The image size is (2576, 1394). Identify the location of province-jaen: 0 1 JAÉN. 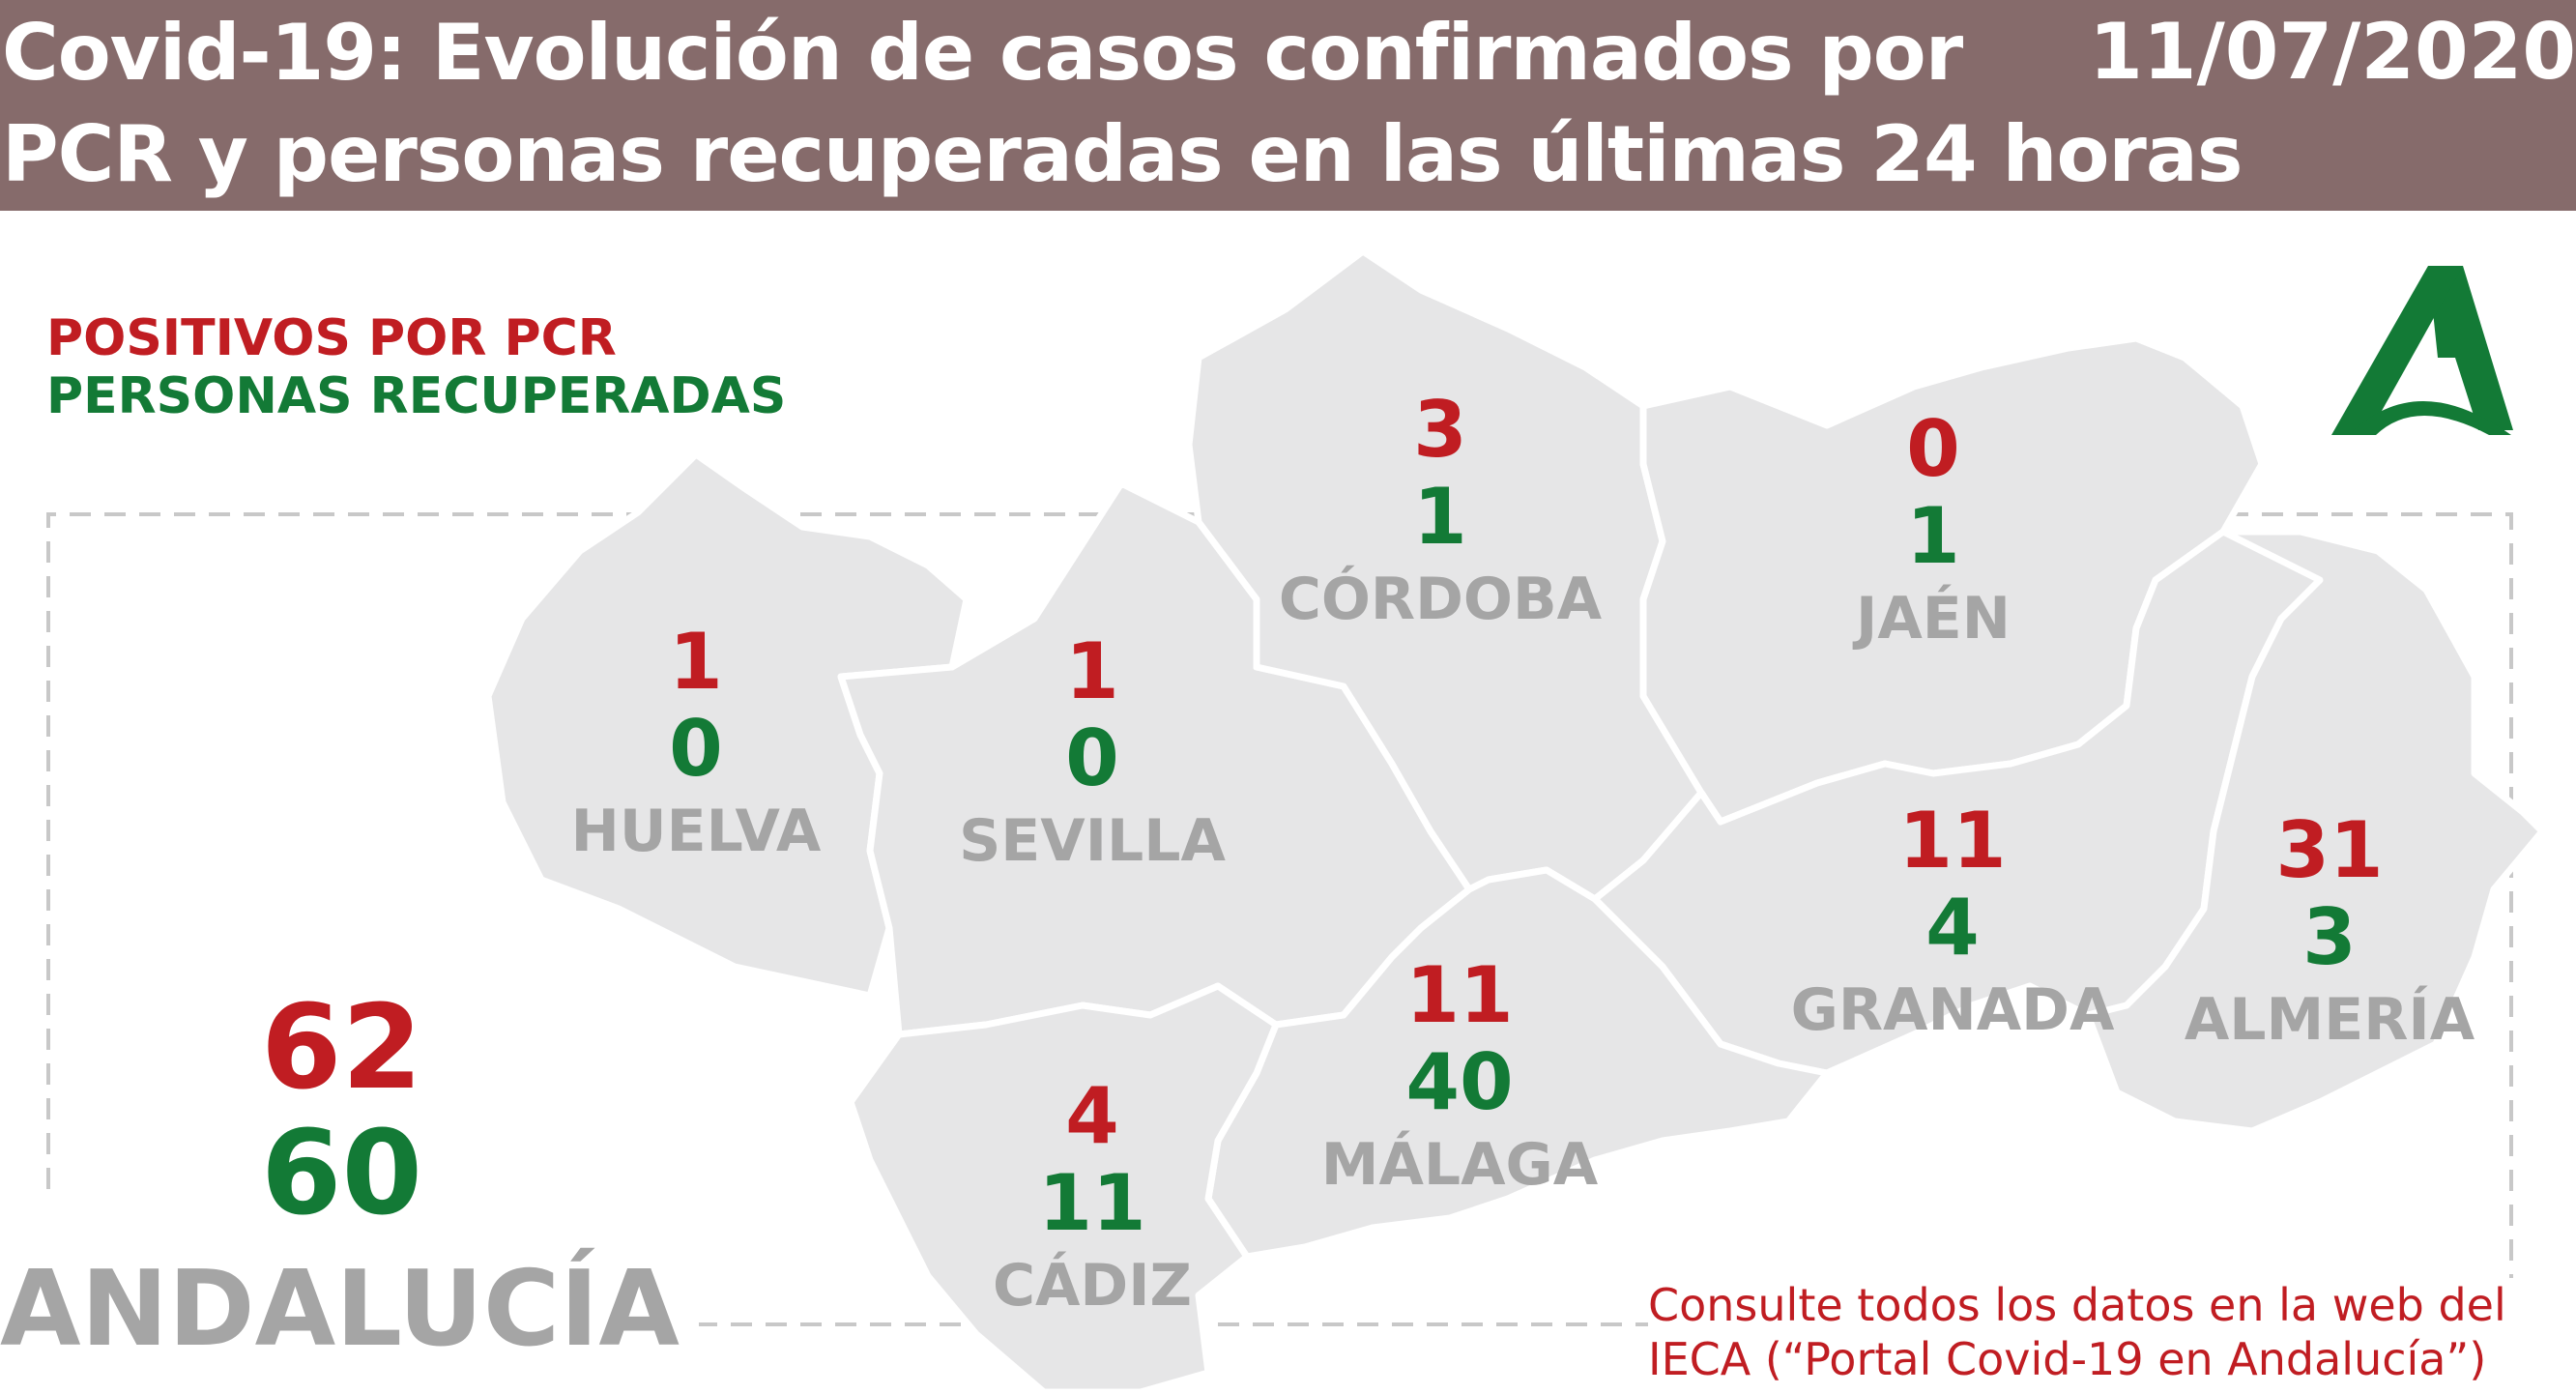
(1934, 531).